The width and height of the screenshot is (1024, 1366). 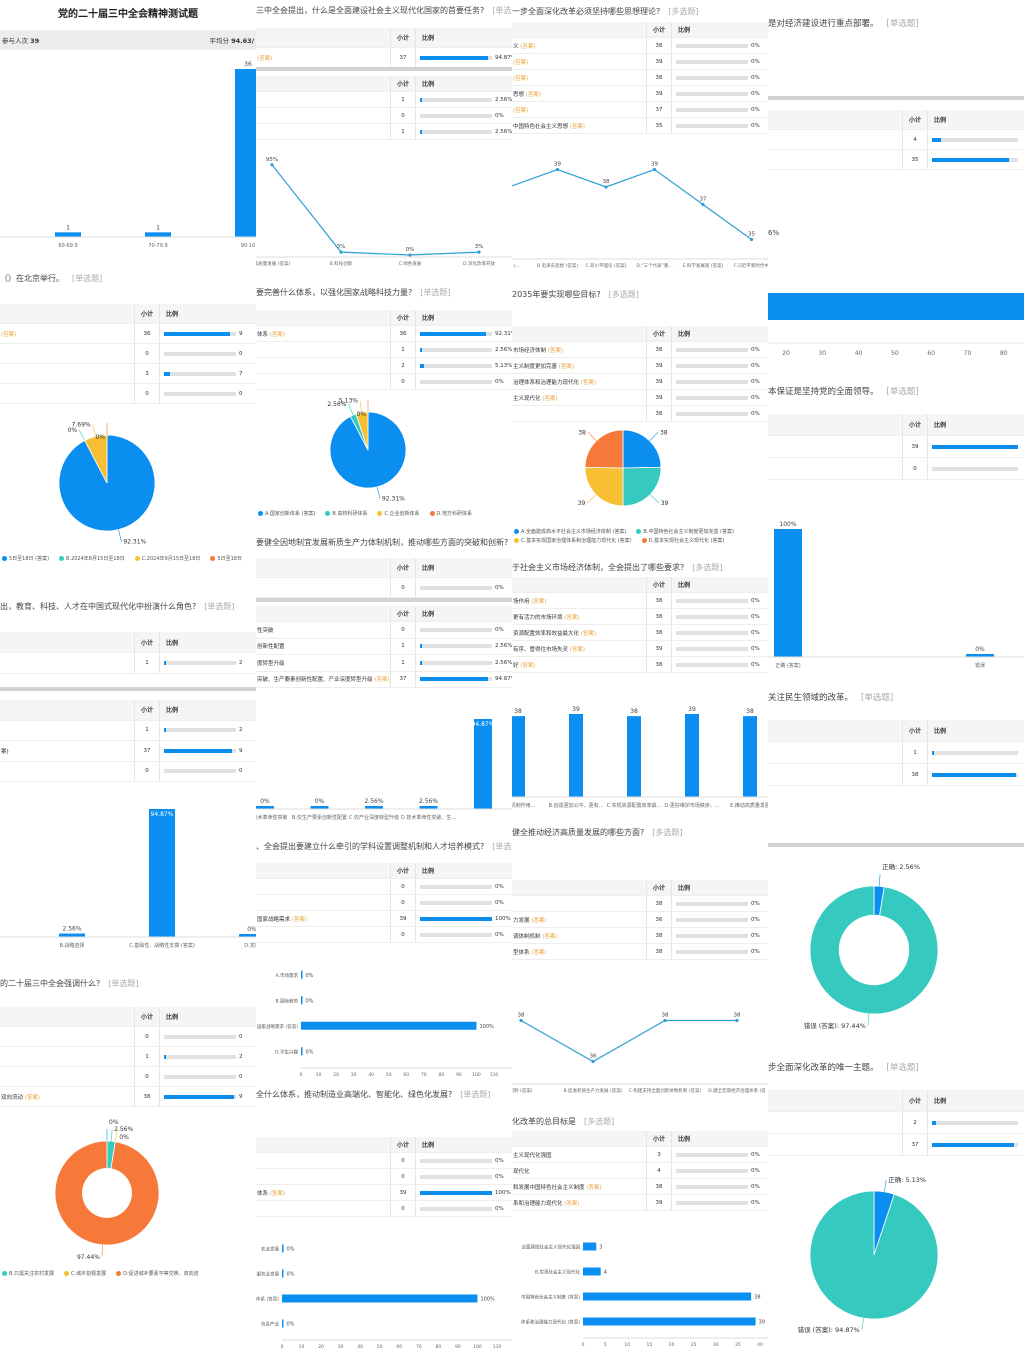 What do you see at coordinates (659, 951) in the screenshot?
I see `option-count: 38` at bounding box center [659, 951].